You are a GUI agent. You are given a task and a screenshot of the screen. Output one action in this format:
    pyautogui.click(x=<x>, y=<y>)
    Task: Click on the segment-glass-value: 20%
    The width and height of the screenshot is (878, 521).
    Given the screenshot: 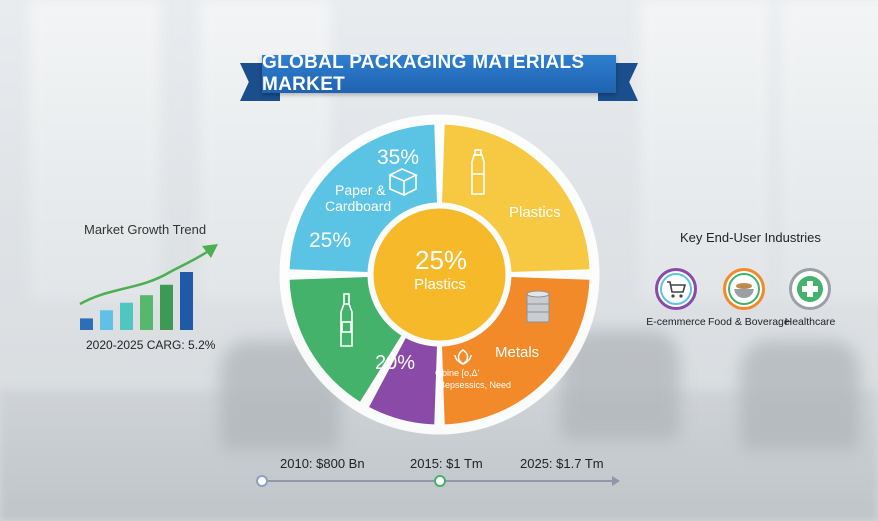 What is the action you would take?
    pyautogui.click(x=395, y=363)
    